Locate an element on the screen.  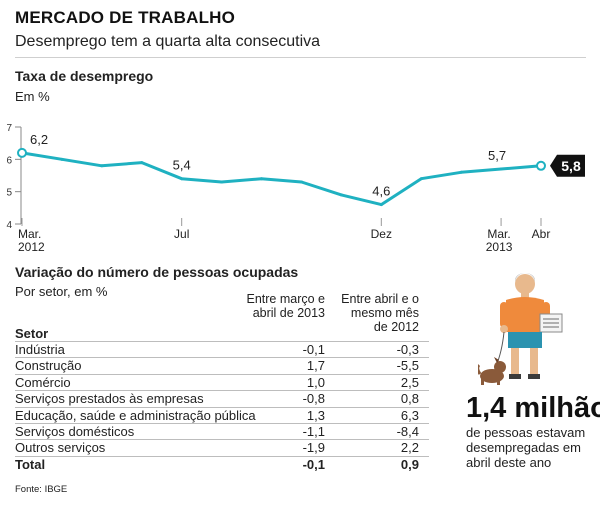
row-value-march-april: 1,7 is located at coordinates (315, 366).